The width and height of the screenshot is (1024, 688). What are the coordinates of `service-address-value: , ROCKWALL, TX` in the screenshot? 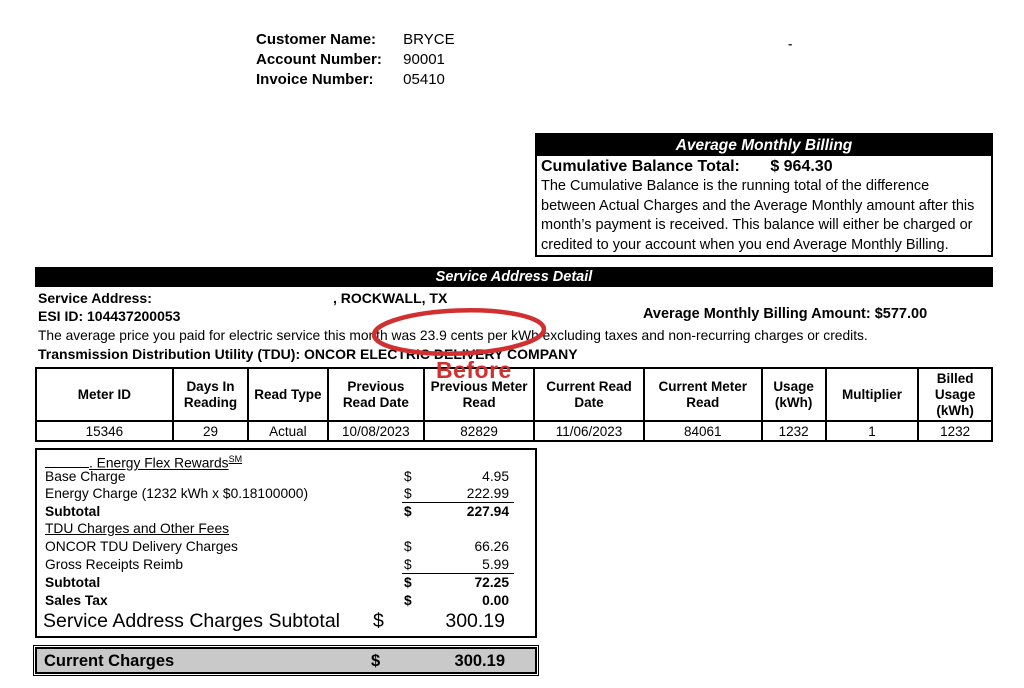 It's located at (390, 298).